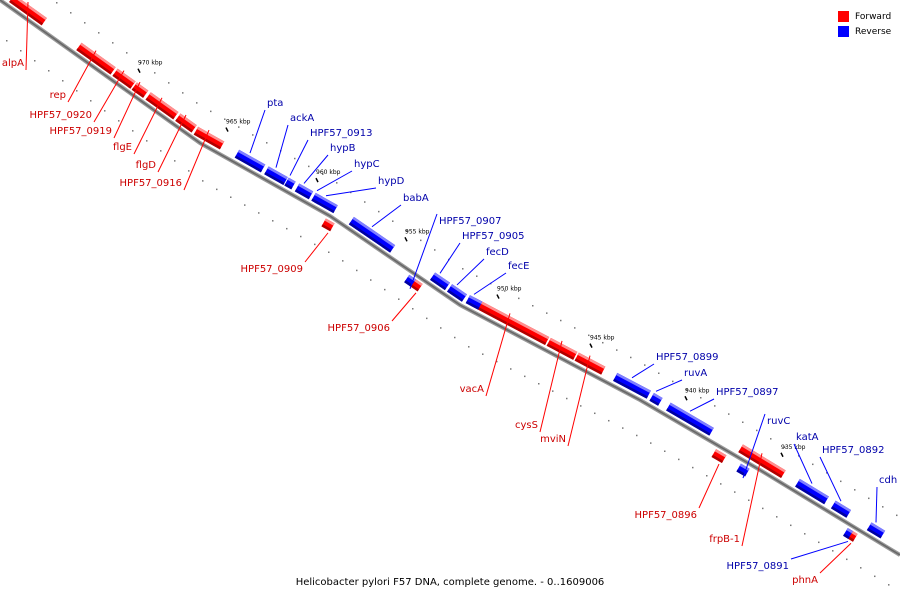 The height and width of the screenshot is (600, 900). I want to click on kbp-label: 945 kbp, so click(602, 338).